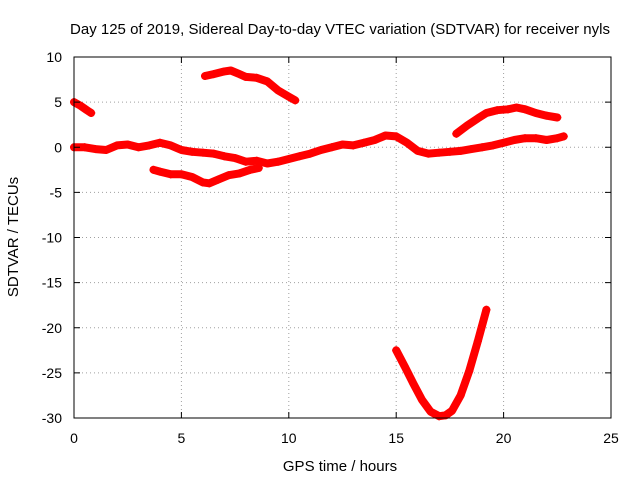 The image size is (640, 480). What do you see at coordinates (54, 57) in the screenshot?
I see `y-tick-label: 10` at bounding box center [54, 57].